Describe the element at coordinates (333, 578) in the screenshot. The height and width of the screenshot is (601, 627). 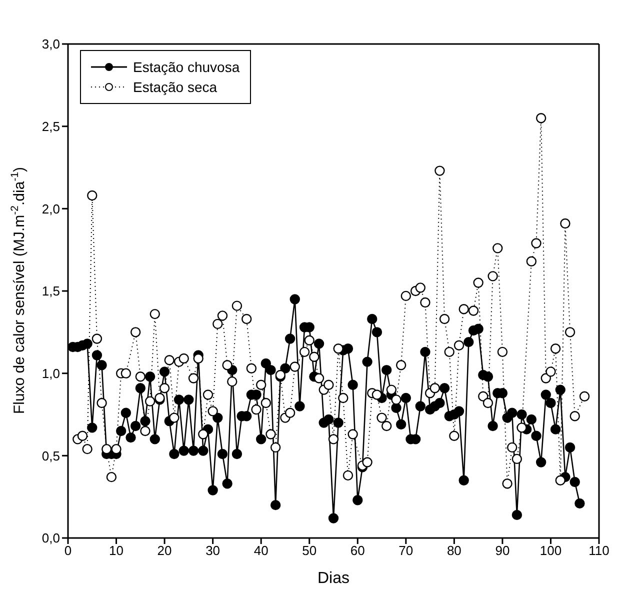
I see `x-axis-title: Dias` at that location.